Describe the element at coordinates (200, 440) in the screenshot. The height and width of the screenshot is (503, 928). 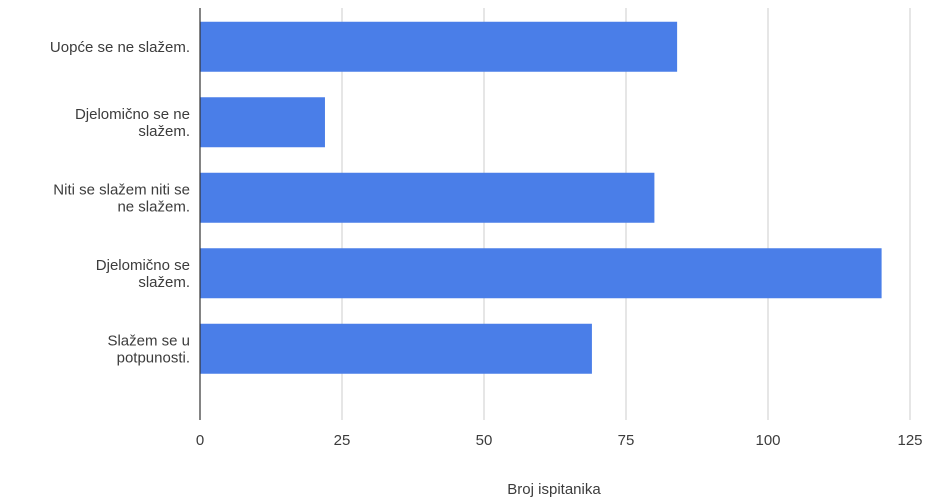
I see `x-tick-label: 0` at that location.